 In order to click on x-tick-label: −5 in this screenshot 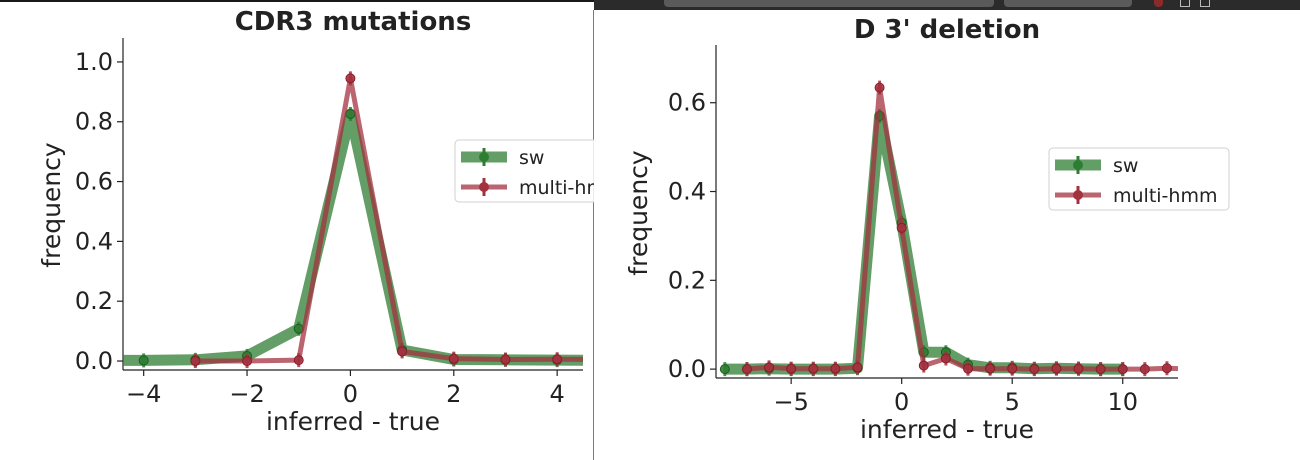, I will do `click(790, 402)`.